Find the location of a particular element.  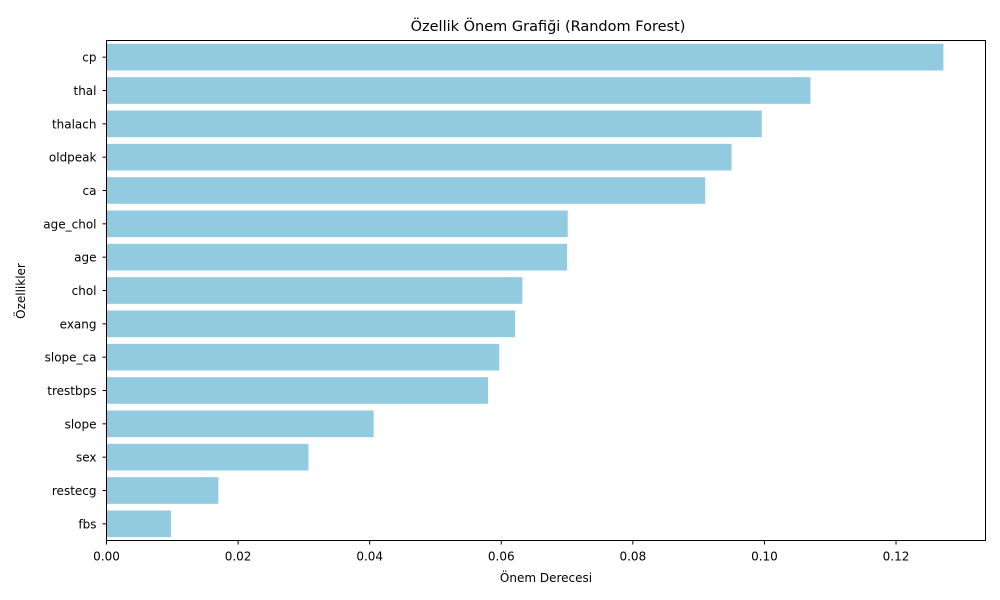

x-tick-label: 0.04 is located at coordinates (369, 557).